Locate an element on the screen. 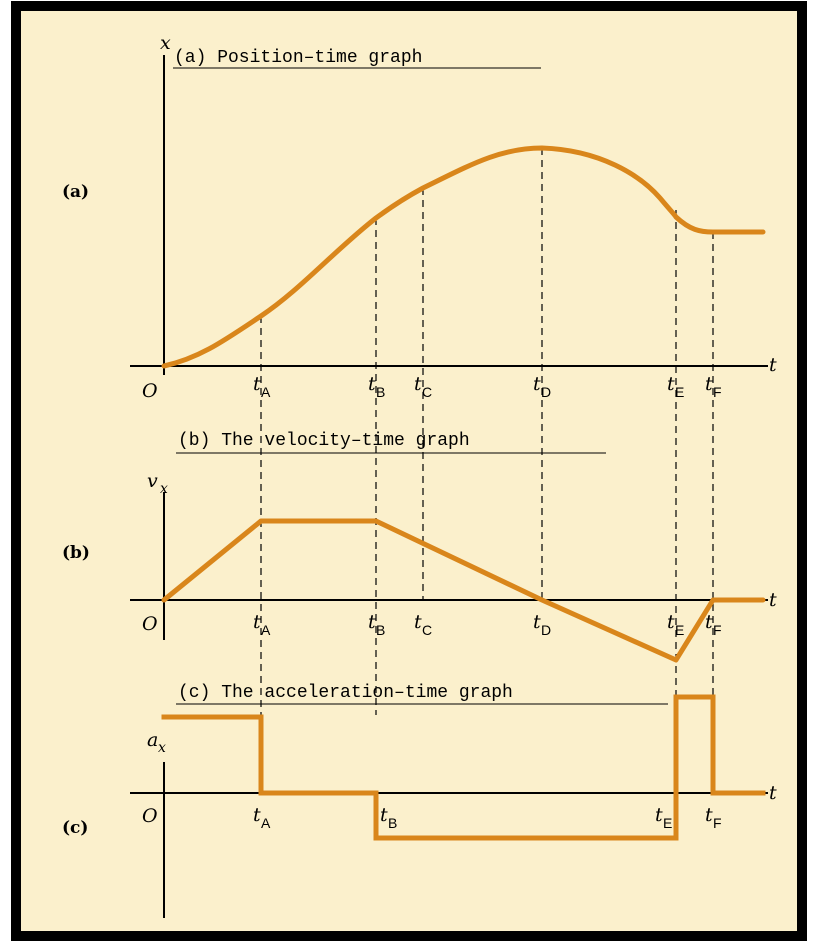  panel-a-x-axis-label: t is located at coordinates (773, 365).